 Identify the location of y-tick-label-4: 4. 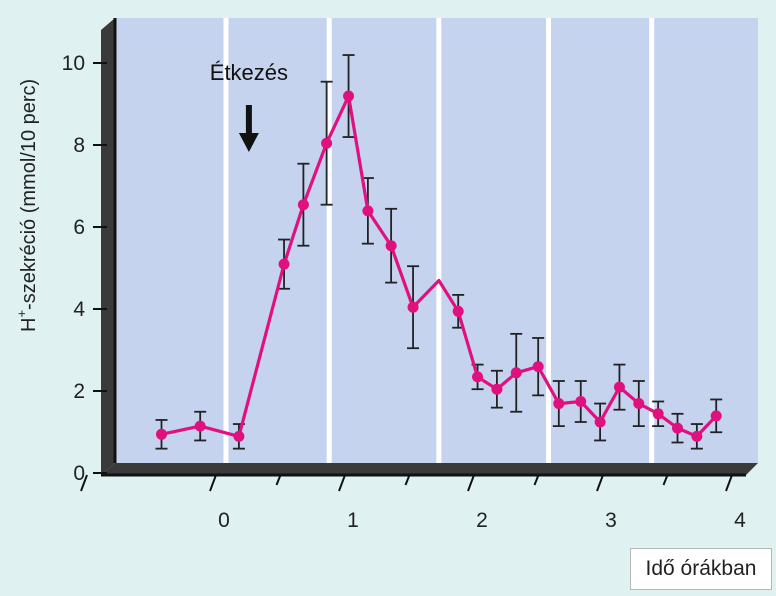
(79, 309).